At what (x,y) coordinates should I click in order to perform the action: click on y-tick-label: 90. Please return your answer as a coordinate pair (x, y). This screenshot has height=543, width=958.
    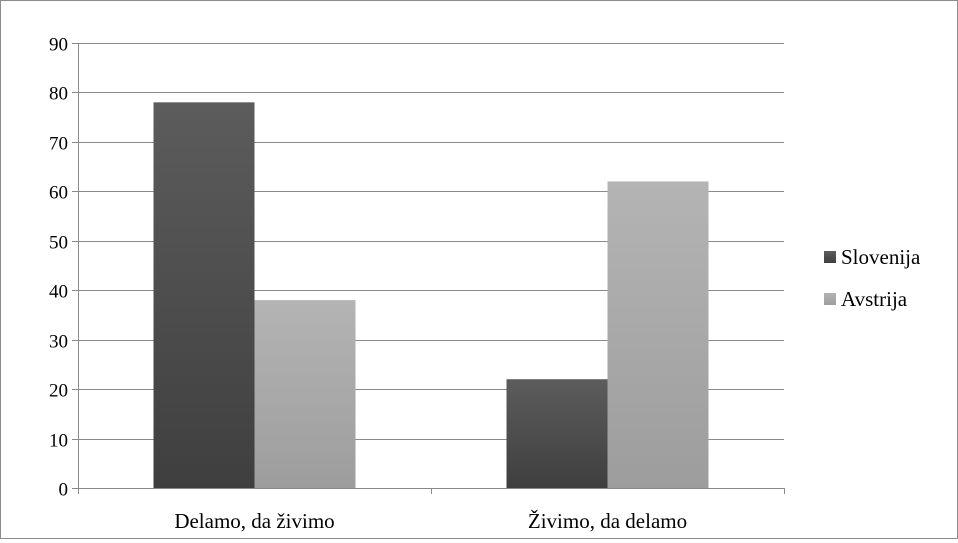
    Looking at the image, I should click on (58, 45).